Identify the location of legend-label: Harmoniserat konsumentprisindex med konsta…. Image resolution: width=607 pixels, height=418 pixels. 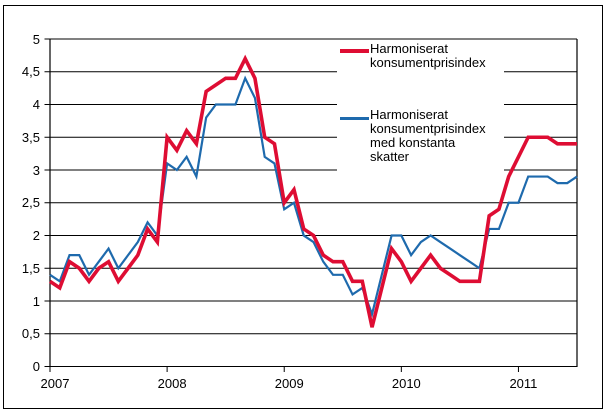
(428, 136).